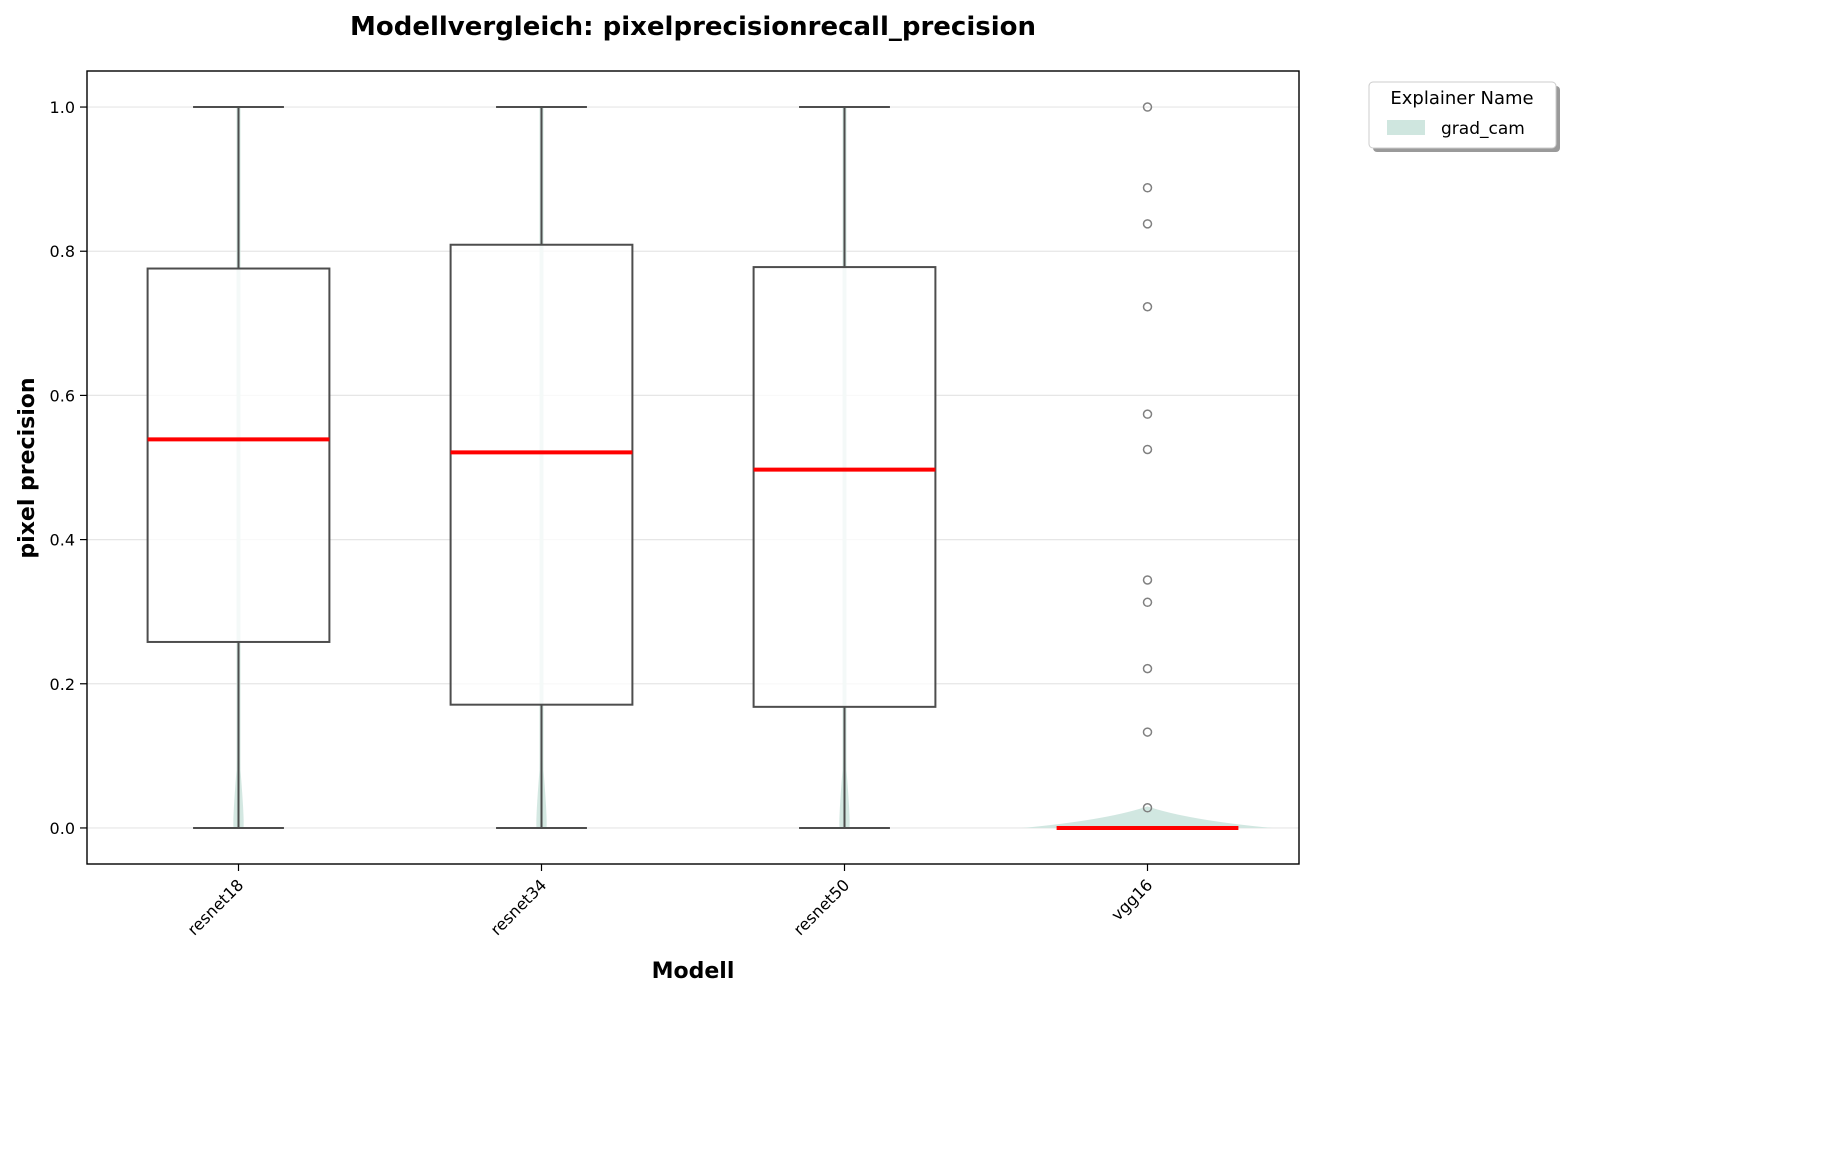 This screenshot has height=1164, width=1832. Describe the element at coordinates (1464, 116) in the screenshot. I see `legend: Explainer Name grad_cam` at that location.